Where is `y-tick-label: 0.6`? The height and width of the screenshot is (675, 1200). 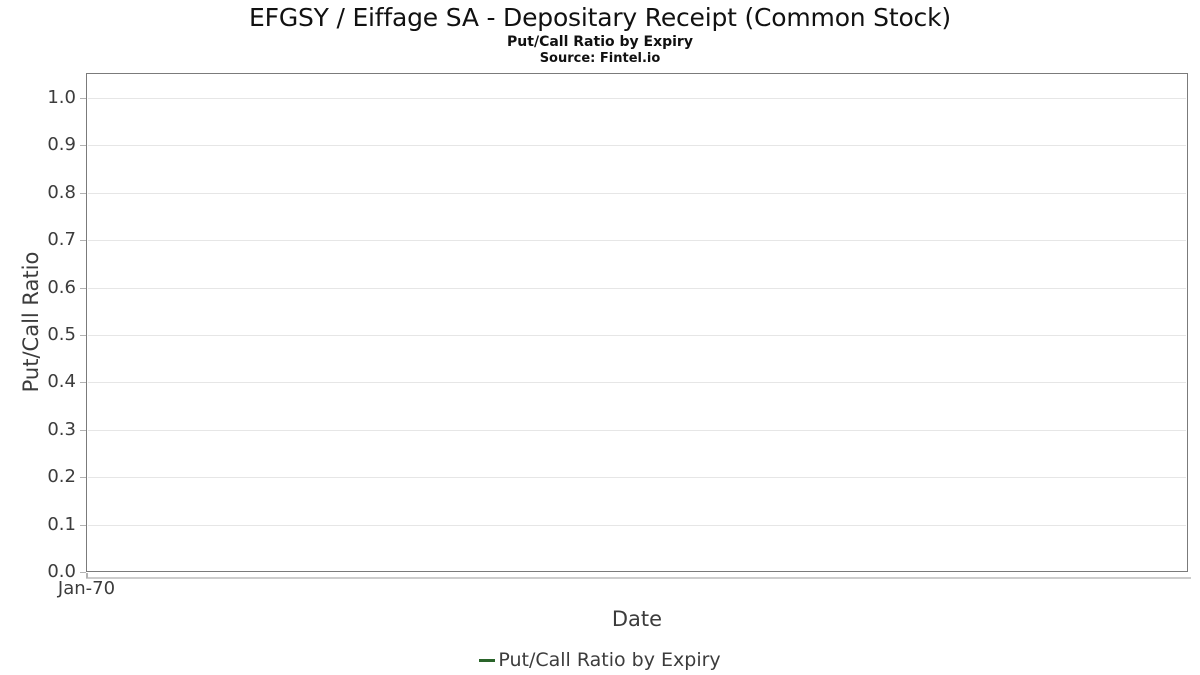
y-tick-label: 0.6 is located at coordinates (61, 287).